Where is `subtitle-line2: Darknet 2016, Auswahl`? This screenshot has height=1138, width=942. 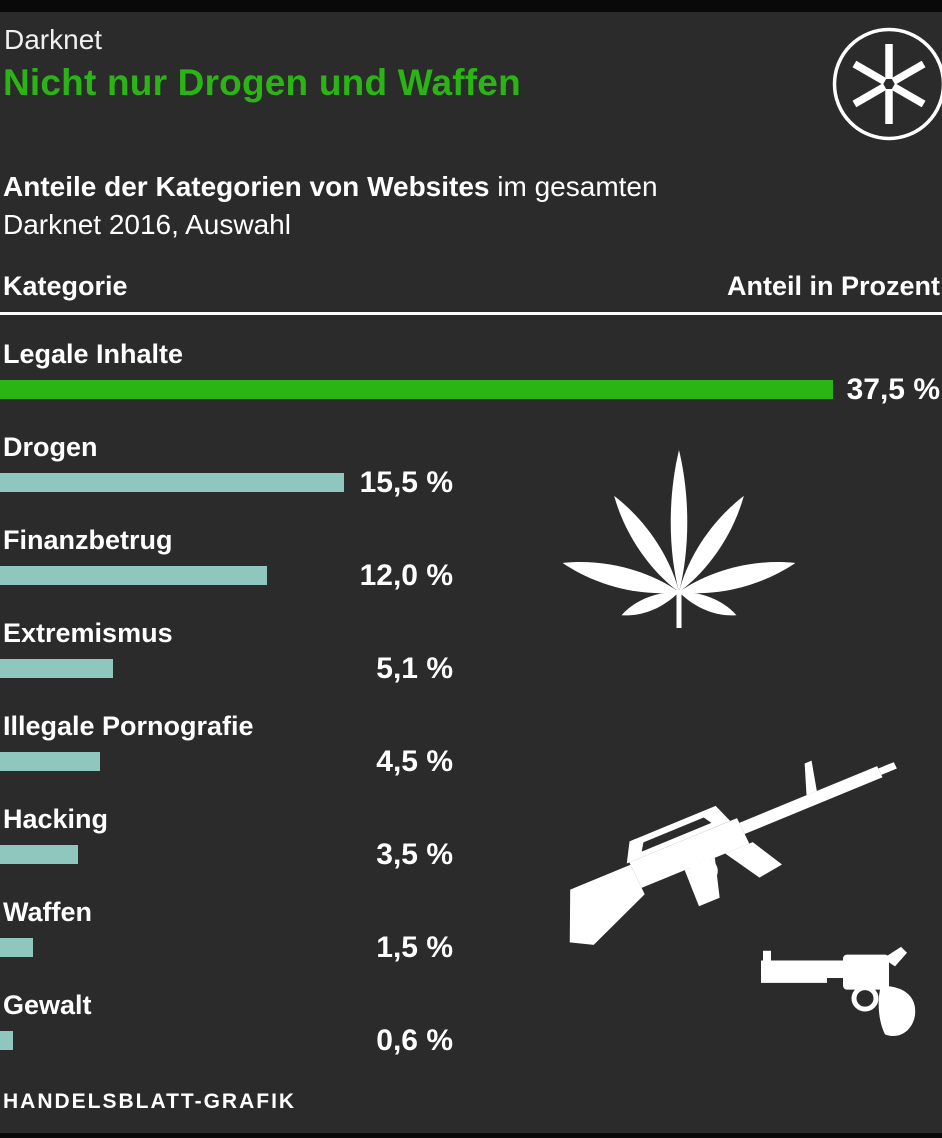 subtitle-line2: Darknet 2016, Auswahl is located at coordinates (147, 224).